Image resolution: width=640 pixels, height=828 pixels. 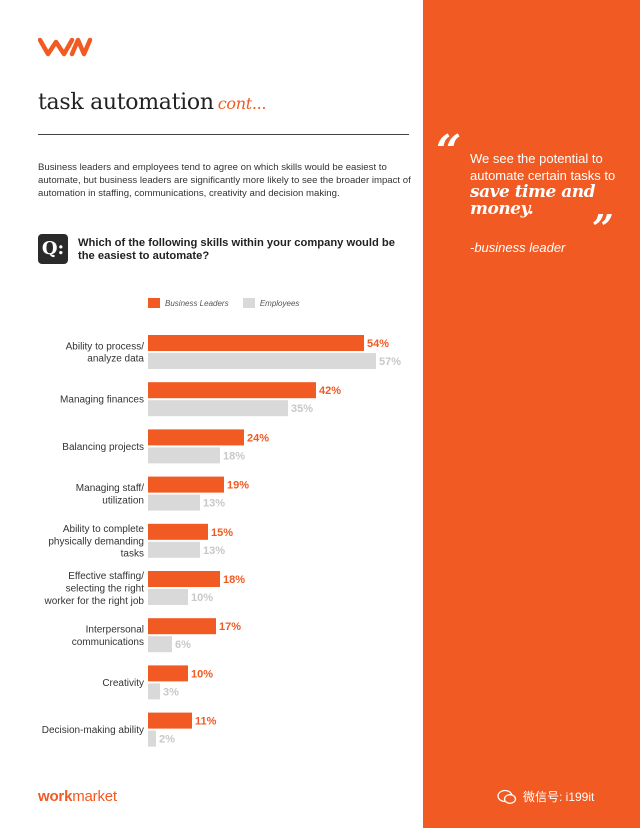 What do you see at coordinates (93, 730) in the screenshot?
I see `category-label: Decision-making ability` at bounding box center [93, 730].